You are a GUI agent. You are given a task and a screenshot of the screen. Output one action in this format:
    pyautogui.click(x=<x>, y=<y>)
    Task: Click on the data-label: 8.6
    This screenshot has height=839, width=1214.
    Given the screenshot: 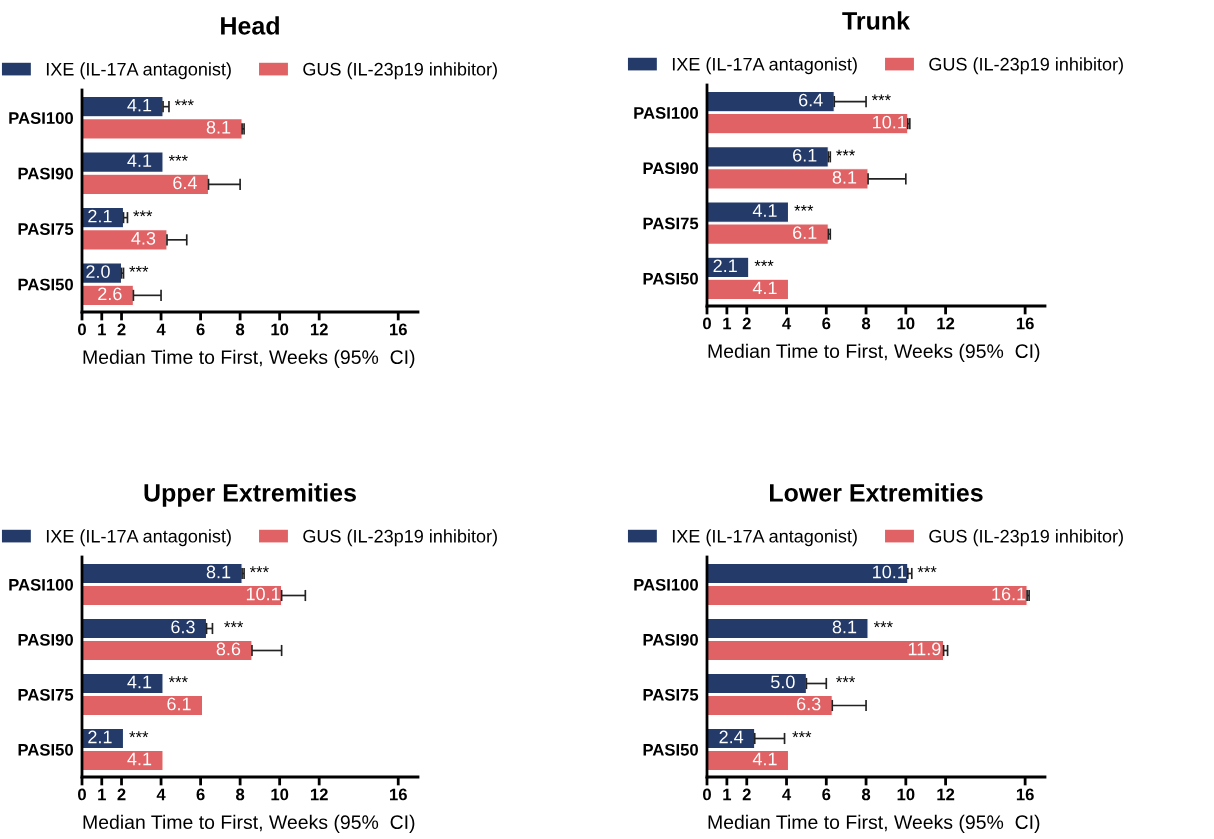 What is the action you would take?
    pyautogui.click(x=228, y=649)
    